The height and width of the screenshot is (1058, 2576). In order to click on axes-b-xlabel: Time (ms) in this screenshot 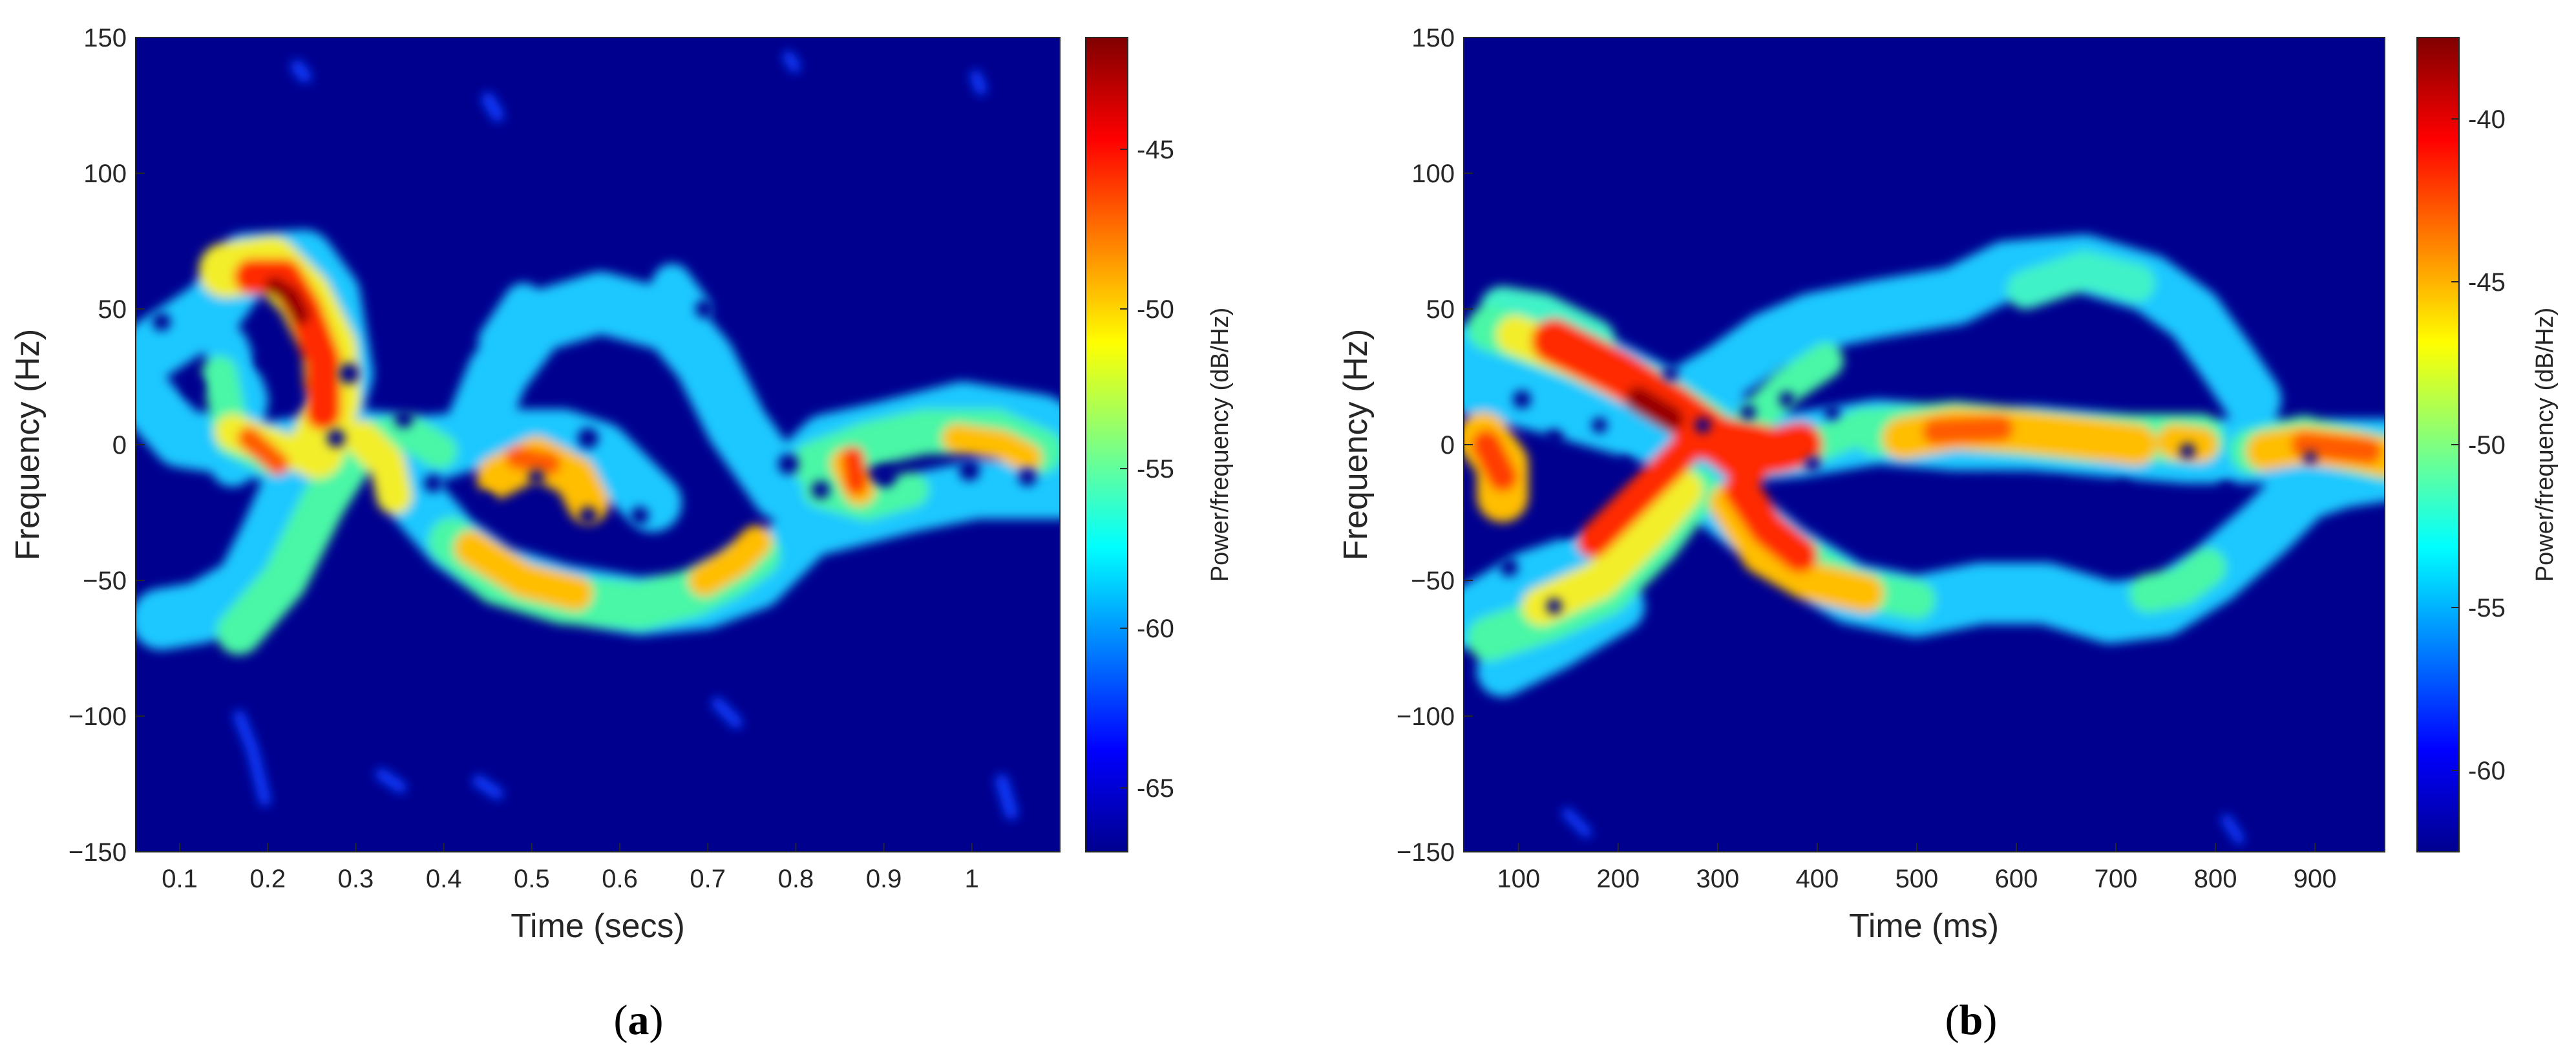, I will do `click(1924, 926)`.